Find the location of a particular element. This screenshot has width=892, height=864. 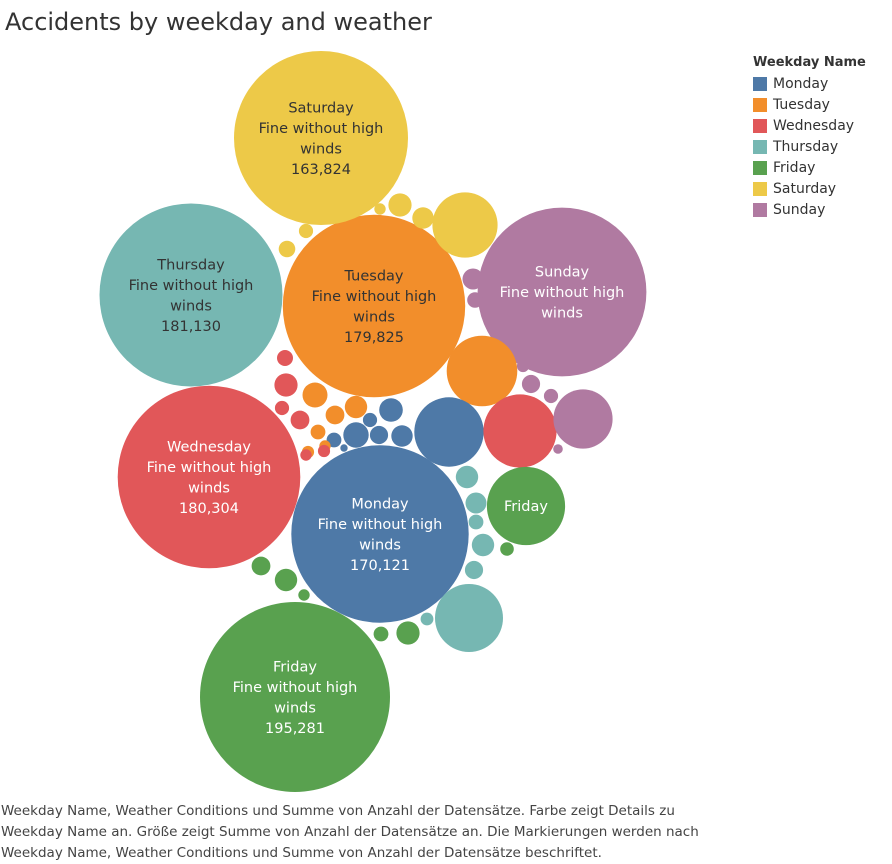

bubble-label: 180,304 is located at coordinates (209, 509).